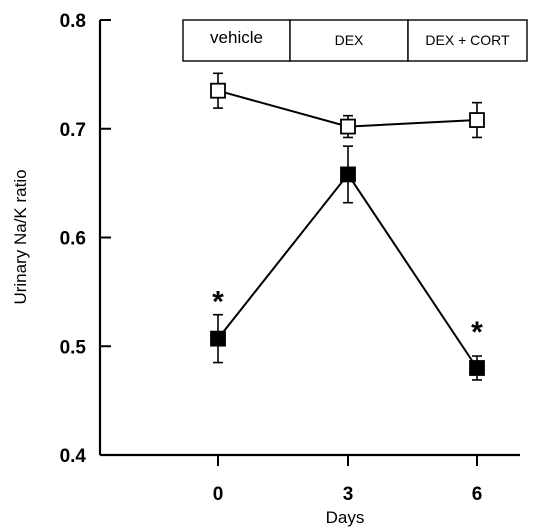 The image size is (534, 529). I want to click on x-ticks: 0 3 6, so click(348, 480).